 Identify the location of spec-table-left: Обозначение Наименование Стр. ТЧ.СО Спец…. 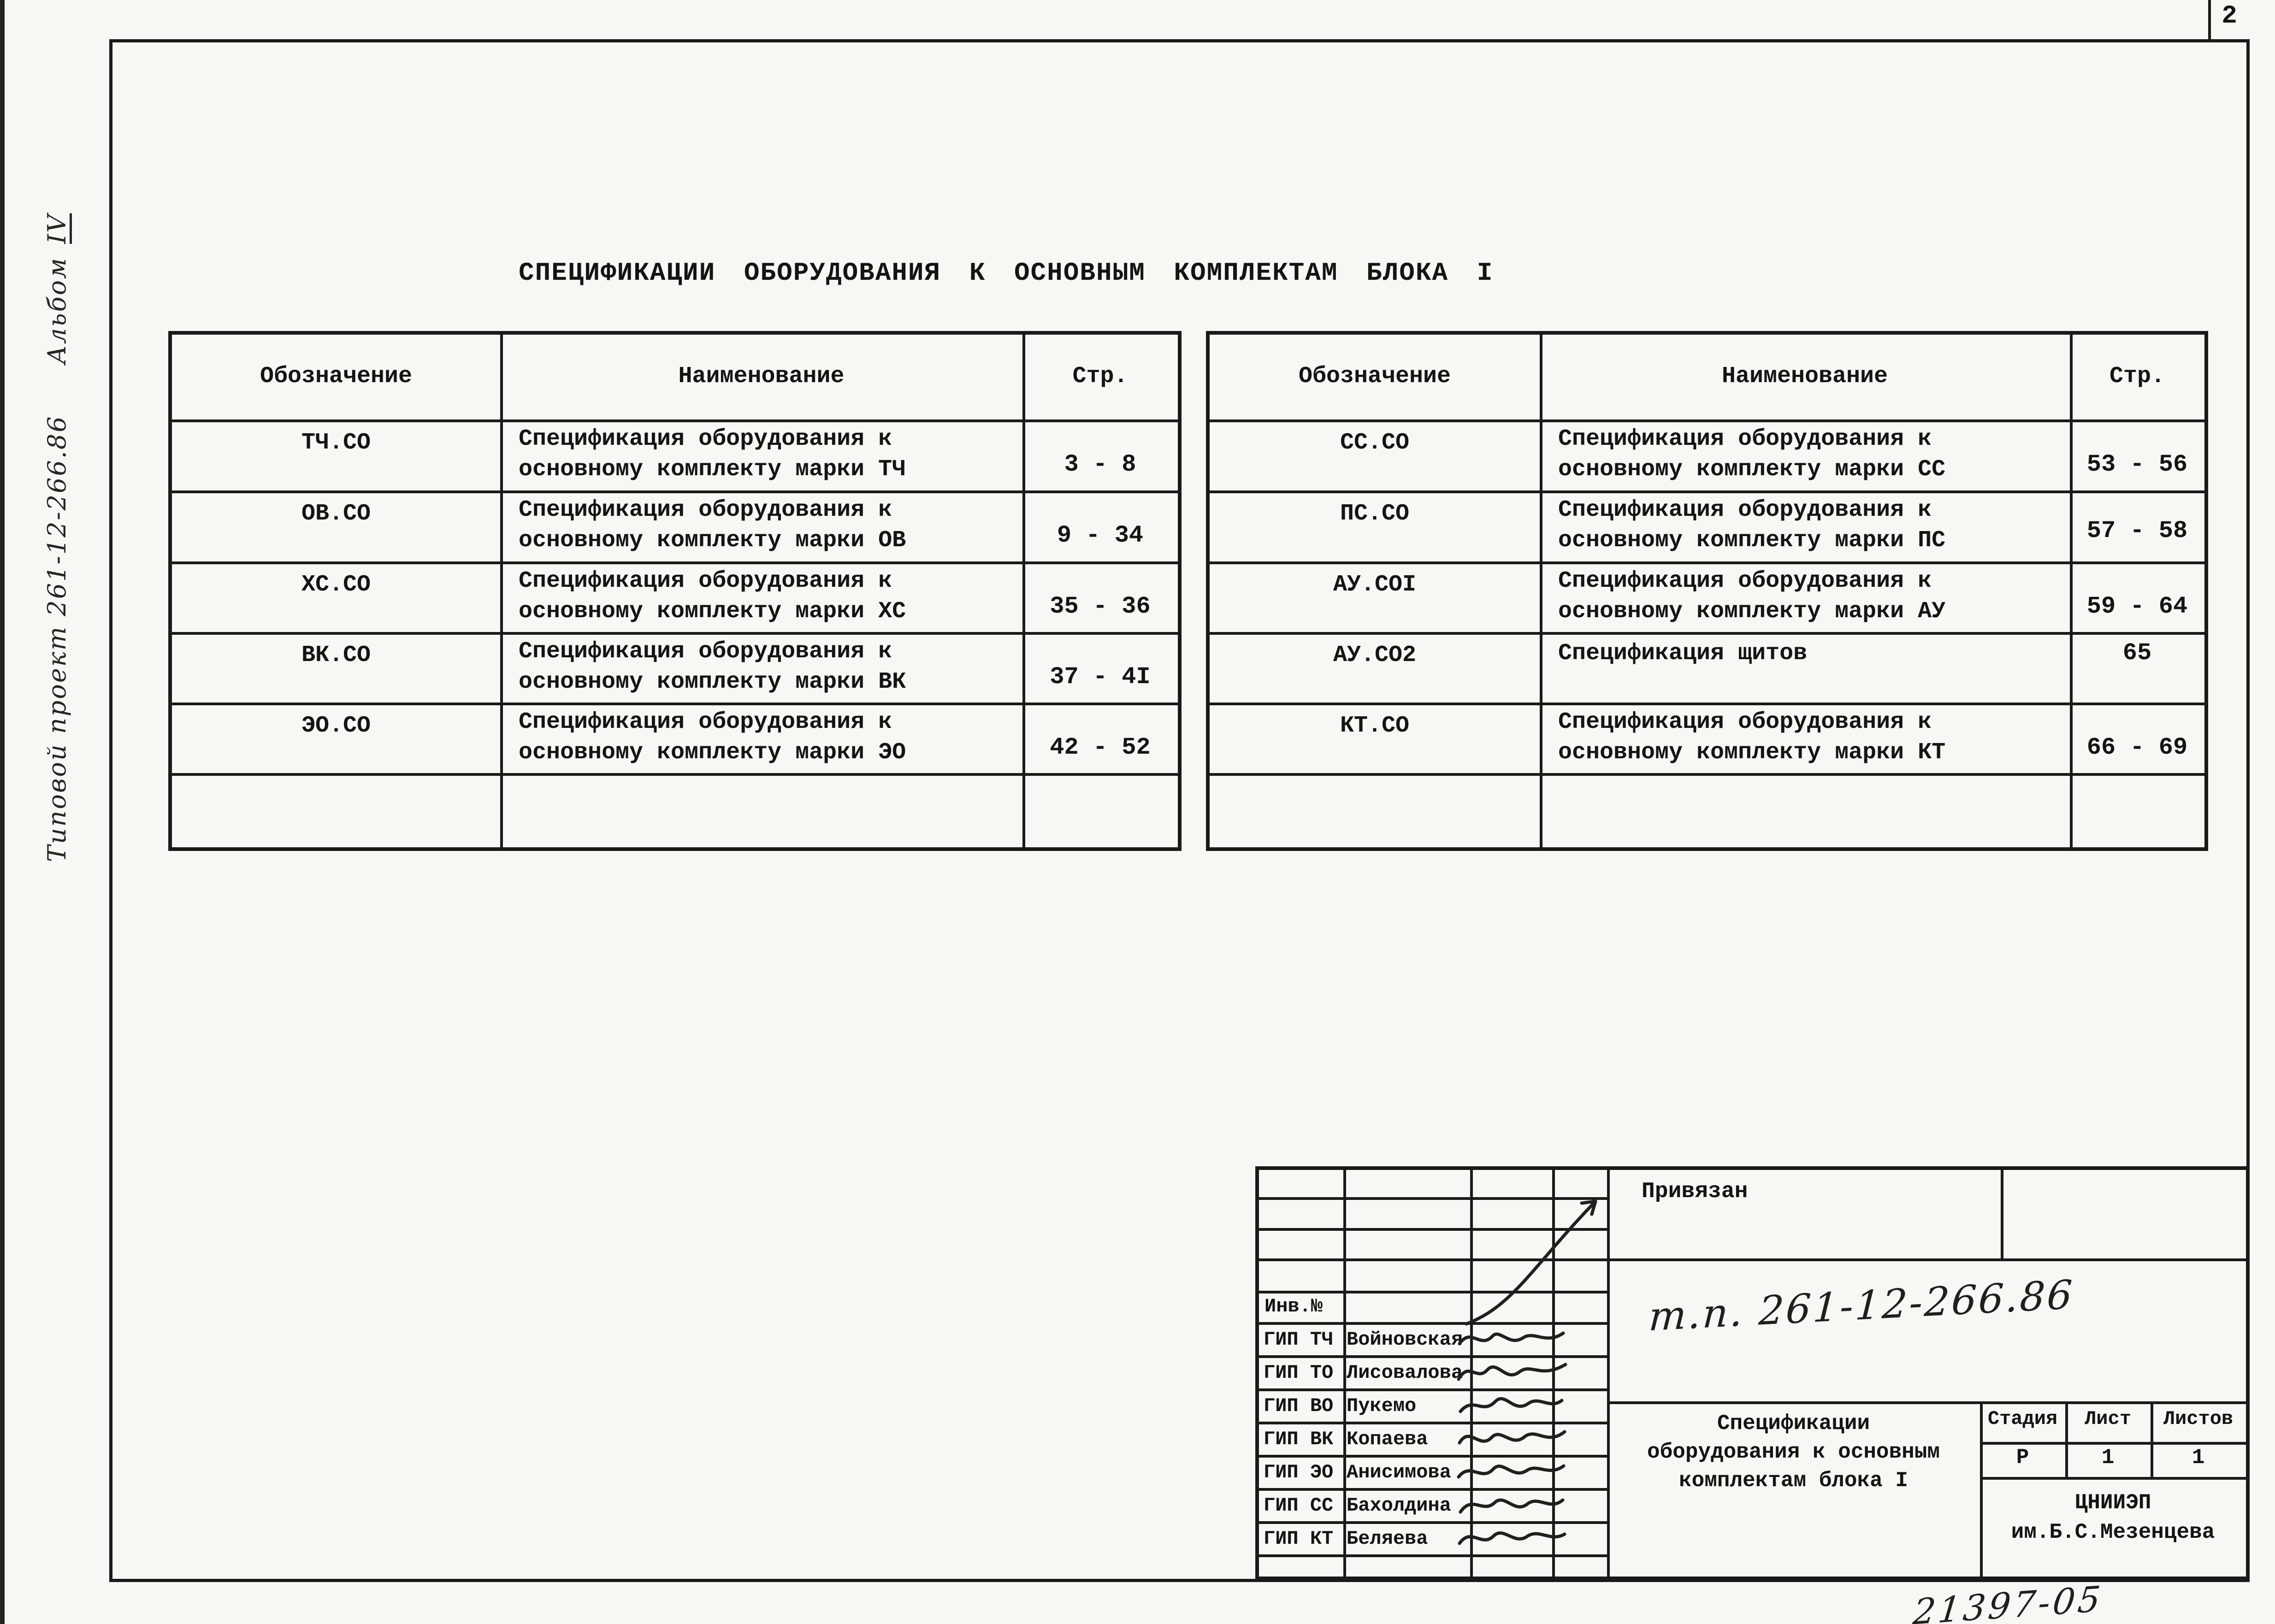
(675, 591).